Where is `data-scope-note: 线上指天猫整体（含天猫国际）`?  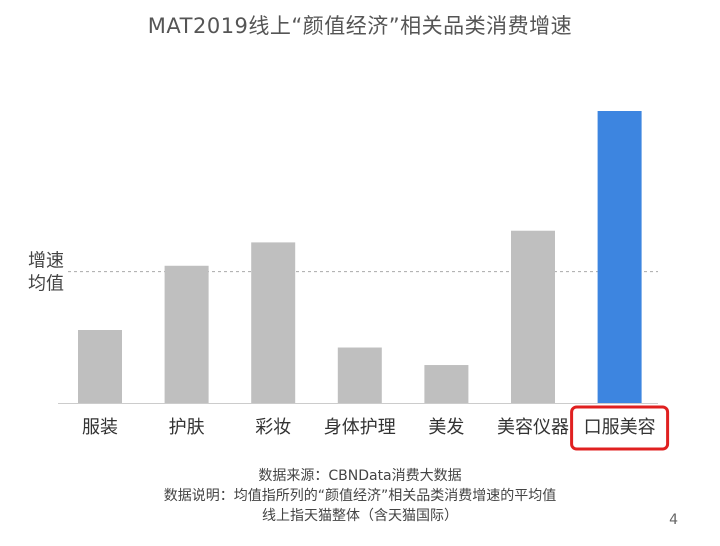
data-scope-note: 线上指天猫整体（含天猫国际） is located at coordinates (360, 516).